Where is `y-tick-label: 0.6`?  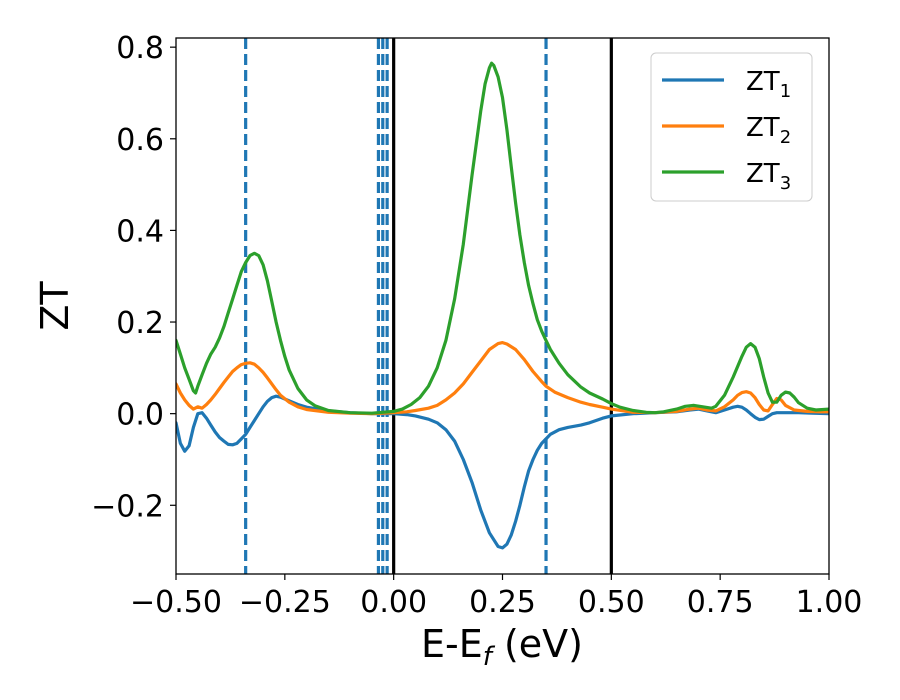 y-tick-label: 0.6 is located at coordinates (140, 140).